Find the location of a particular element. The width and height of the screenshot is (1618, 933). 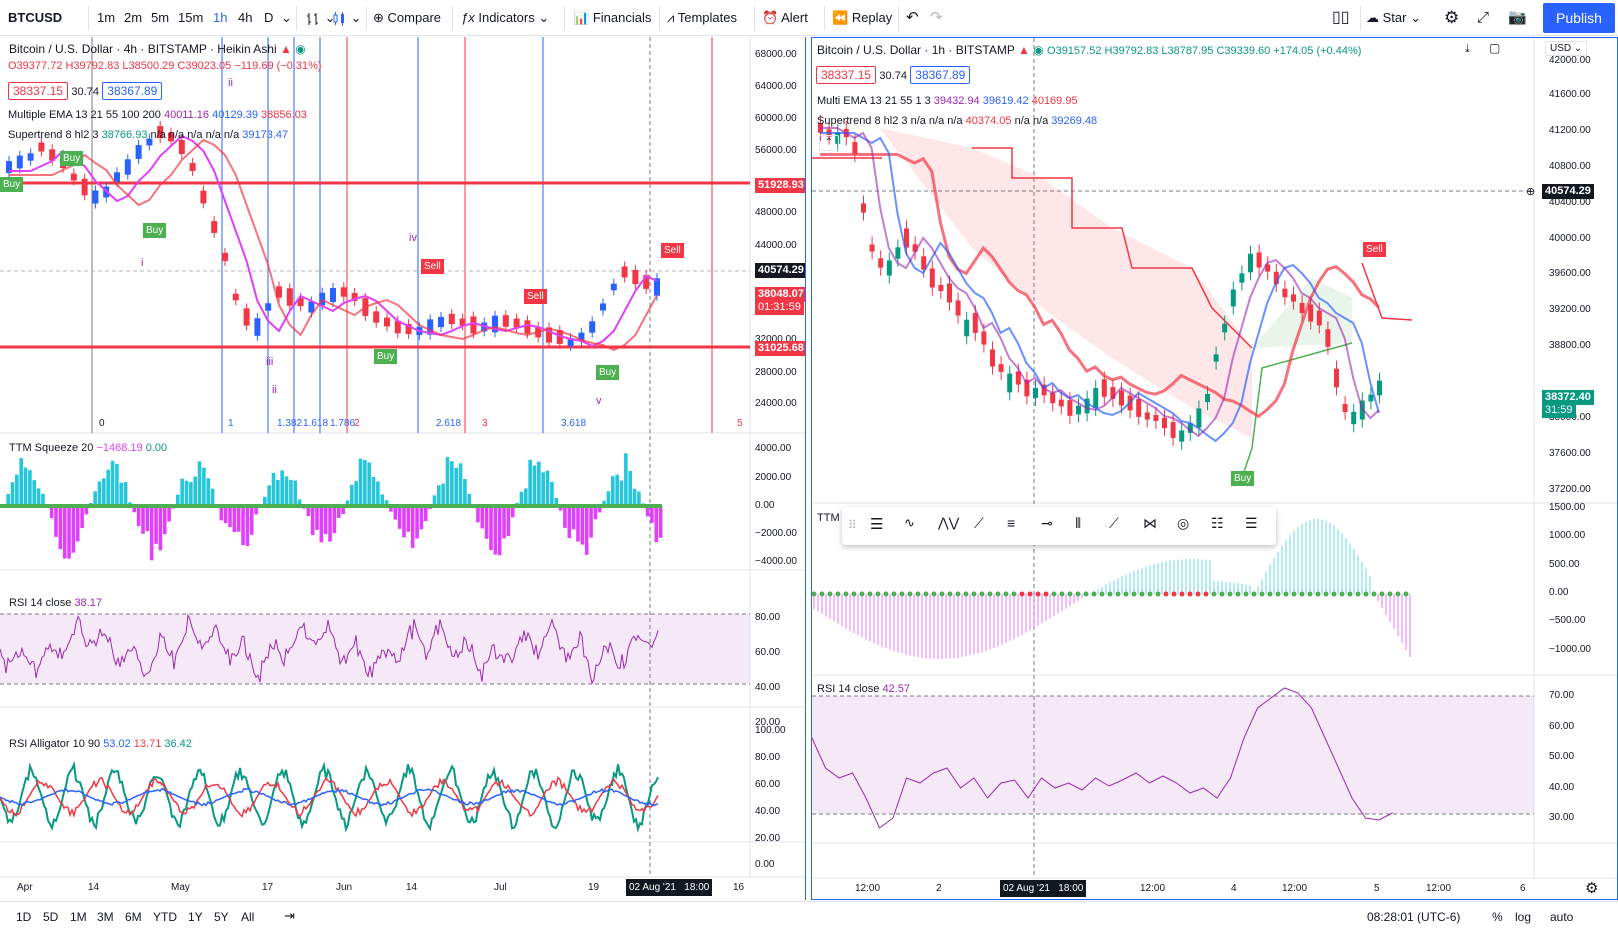

indicators-button: ƒx Indicators ⌄ is located at coordinates (505, 17).